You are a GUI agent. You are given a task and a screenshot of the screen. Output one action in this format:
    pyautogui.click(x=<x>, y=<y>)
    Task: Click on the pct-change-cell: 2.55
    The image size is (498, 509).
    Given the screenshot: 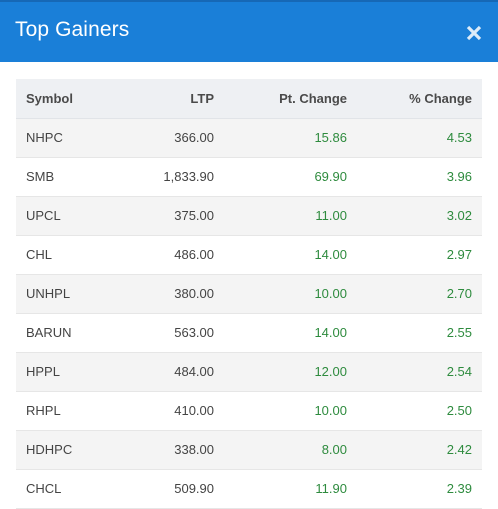 What is the action you would take?
    pyautogui.click(x=414, y=333)
    